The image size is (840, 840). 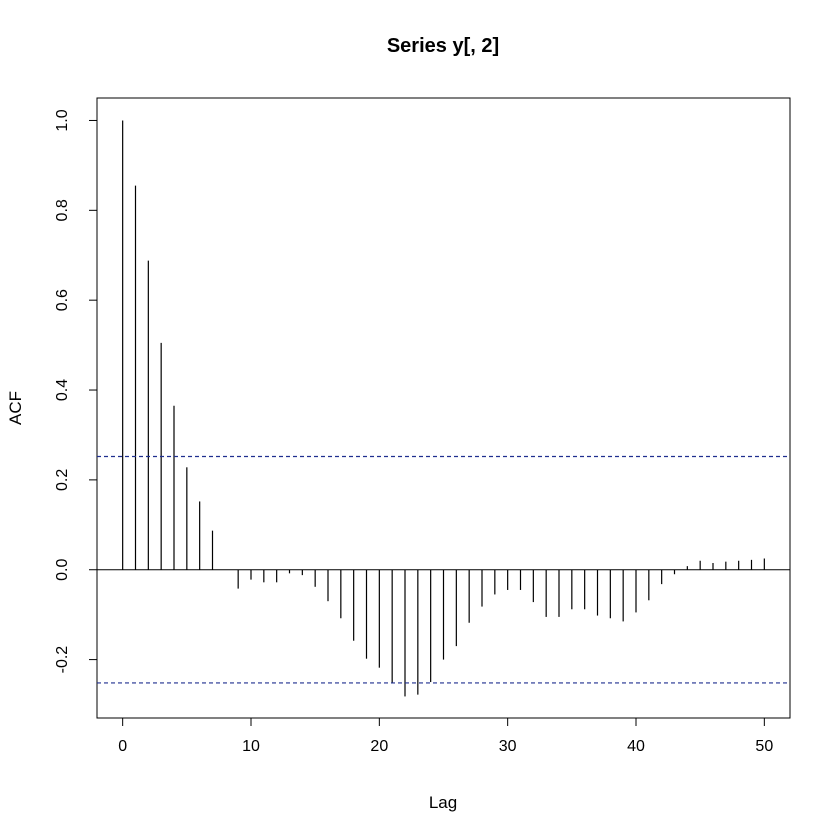 I want to click on y-axis: -0.2 0.0 0.2 0.4 0.6 0.8 1.0, so click(x=76, y=391).